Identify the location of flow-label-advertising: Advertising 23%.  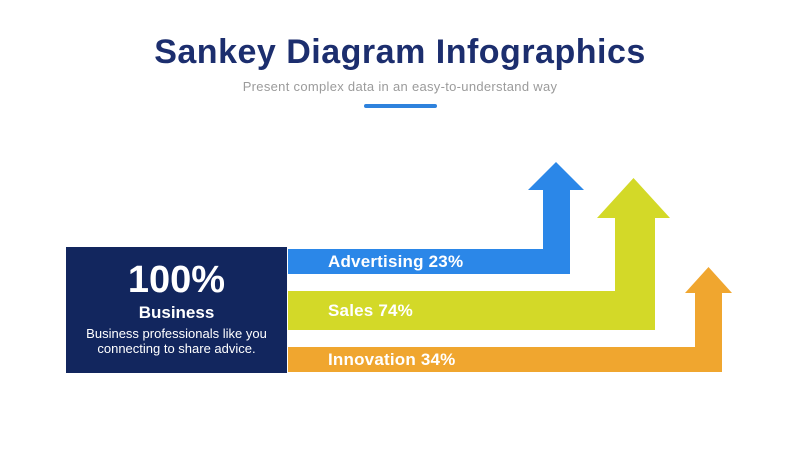
(396, 261).